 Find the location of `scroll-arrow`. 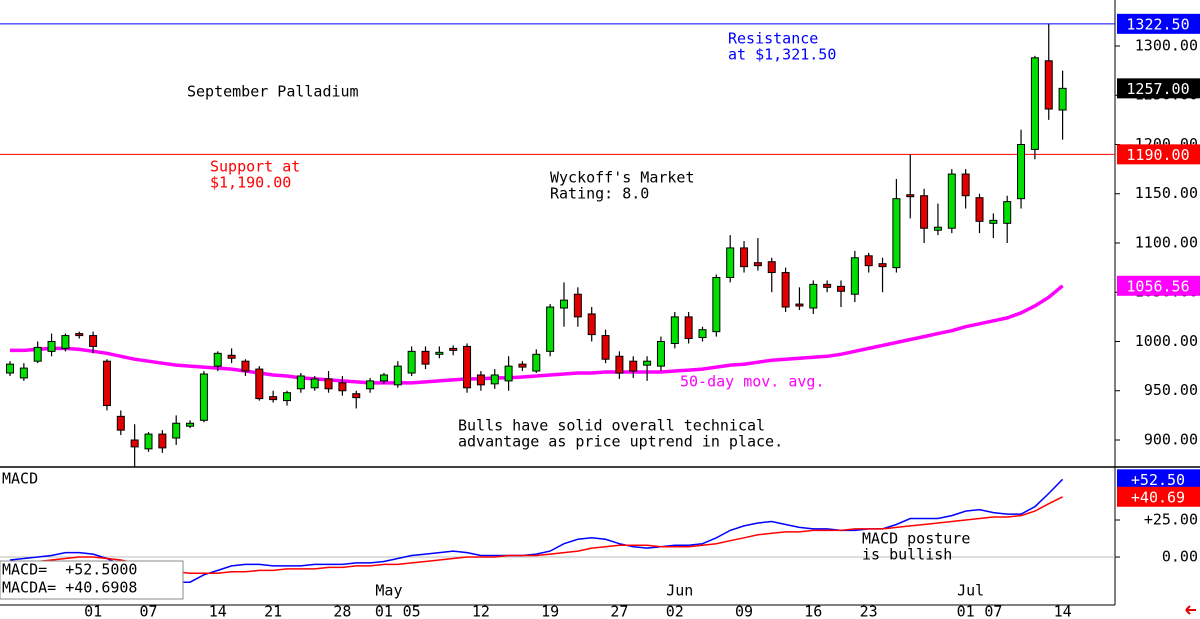

scroll-arrow is located at coordinates (1190, 610).